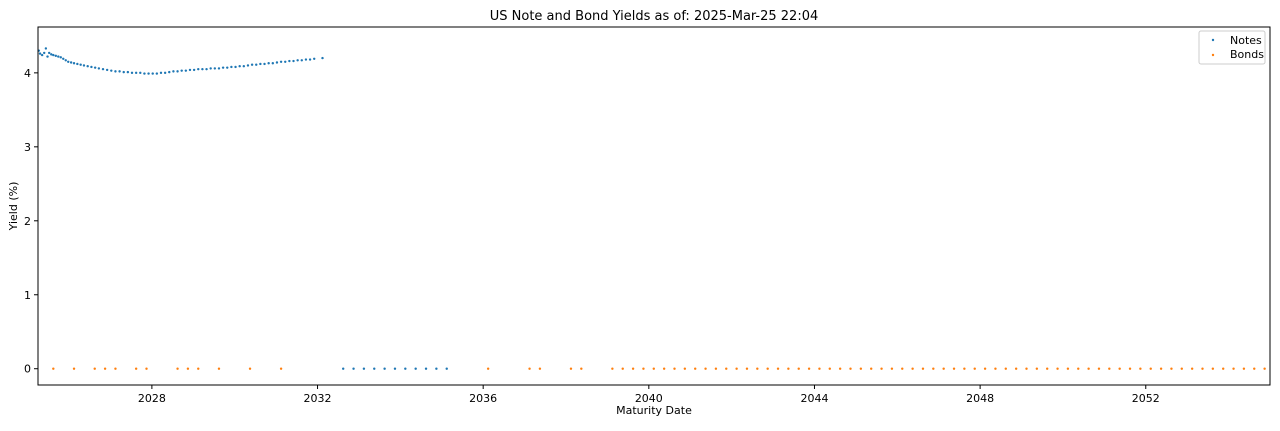  What do you see at coordinates (152, 398) in the screenshot?
I see `x-tick-label: 2028` at bounding box center [152, 398].